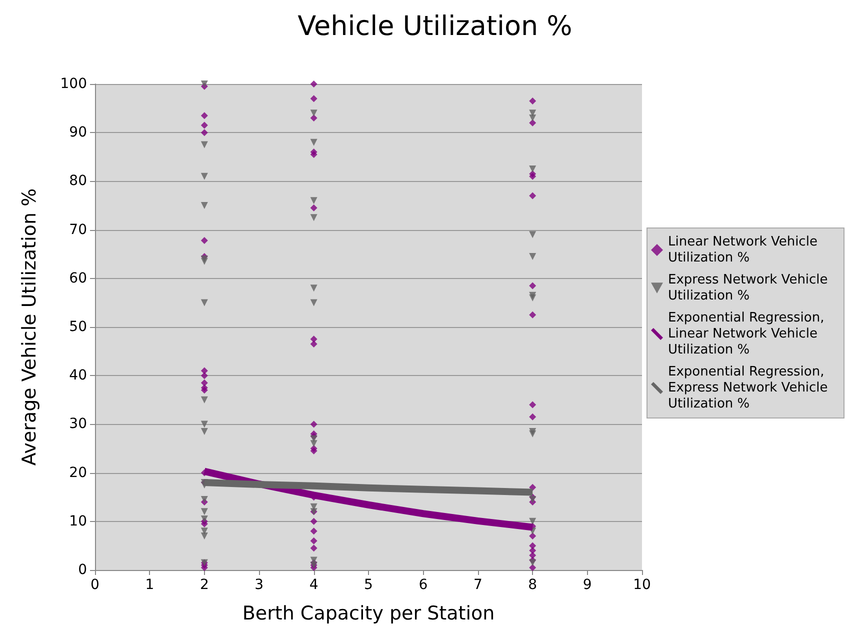  Describe the element at coordinates (642, 585) in the screenshot. I see `x-tick-label: 10` at that location.